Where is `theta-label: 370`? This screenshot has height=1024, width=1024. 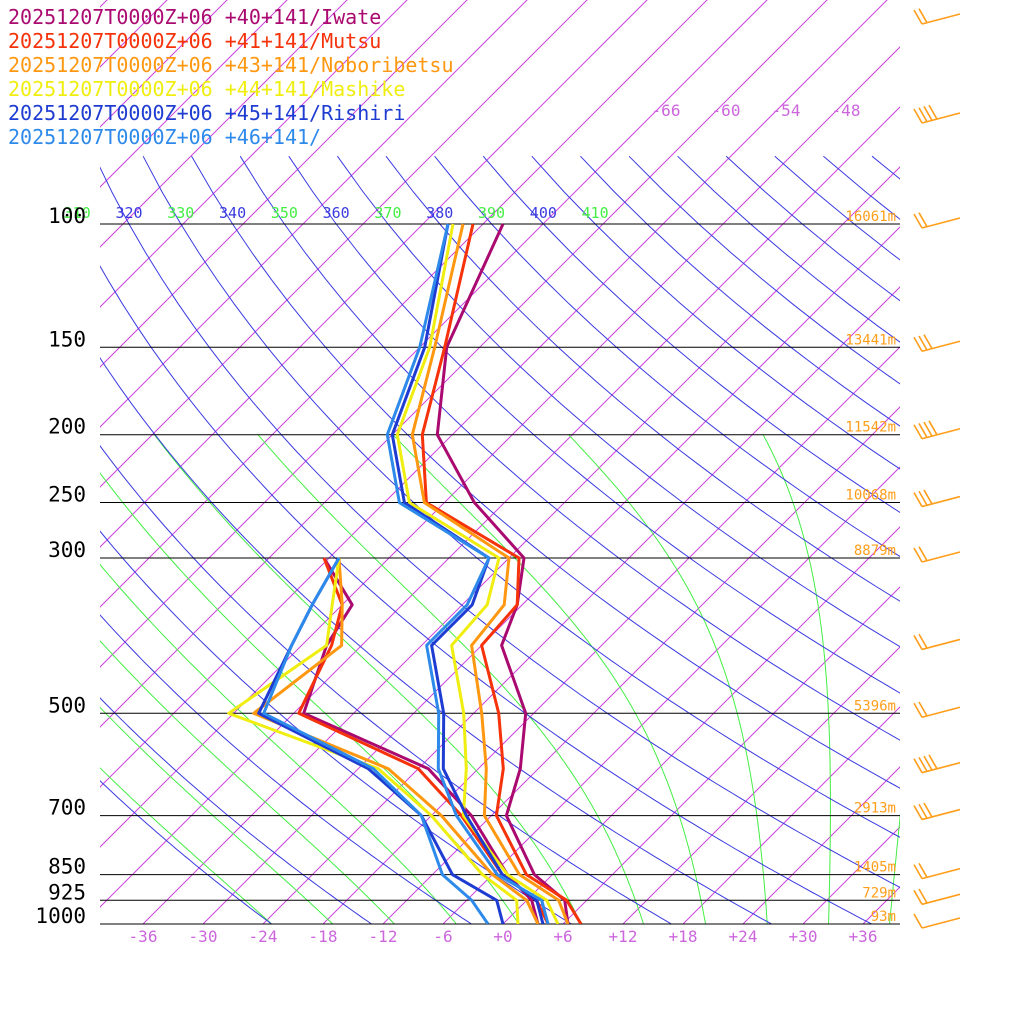
theta-label: 370 is located at coordinates (387, 213).